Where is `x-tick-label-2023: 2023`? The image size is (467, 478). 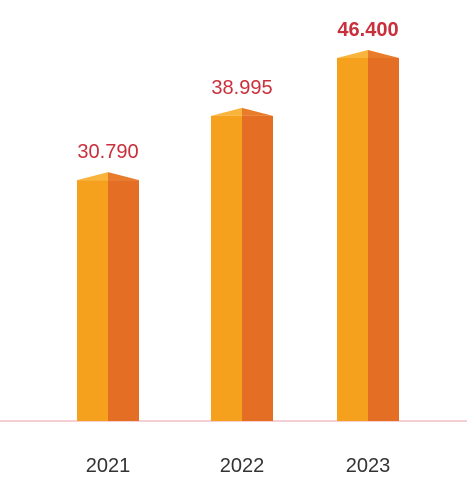
x-tick-label-2023: 2023 is located at coordinates (368, 466).